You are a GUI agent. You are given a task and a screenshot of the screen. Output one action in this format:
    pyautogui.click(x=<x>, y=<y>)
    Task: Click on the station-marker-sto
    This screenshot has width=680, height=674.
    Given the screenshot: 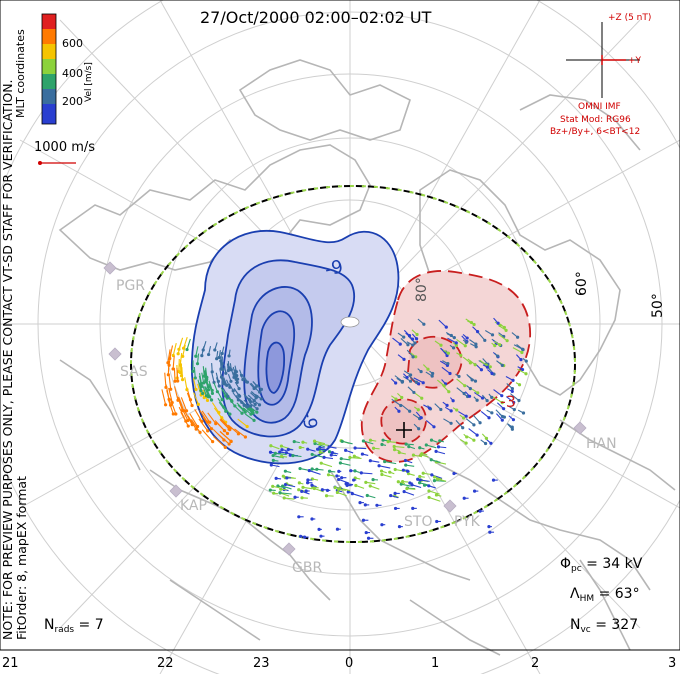 What is the action you would take?
    pyautogui.click(x=450, y=506)
    